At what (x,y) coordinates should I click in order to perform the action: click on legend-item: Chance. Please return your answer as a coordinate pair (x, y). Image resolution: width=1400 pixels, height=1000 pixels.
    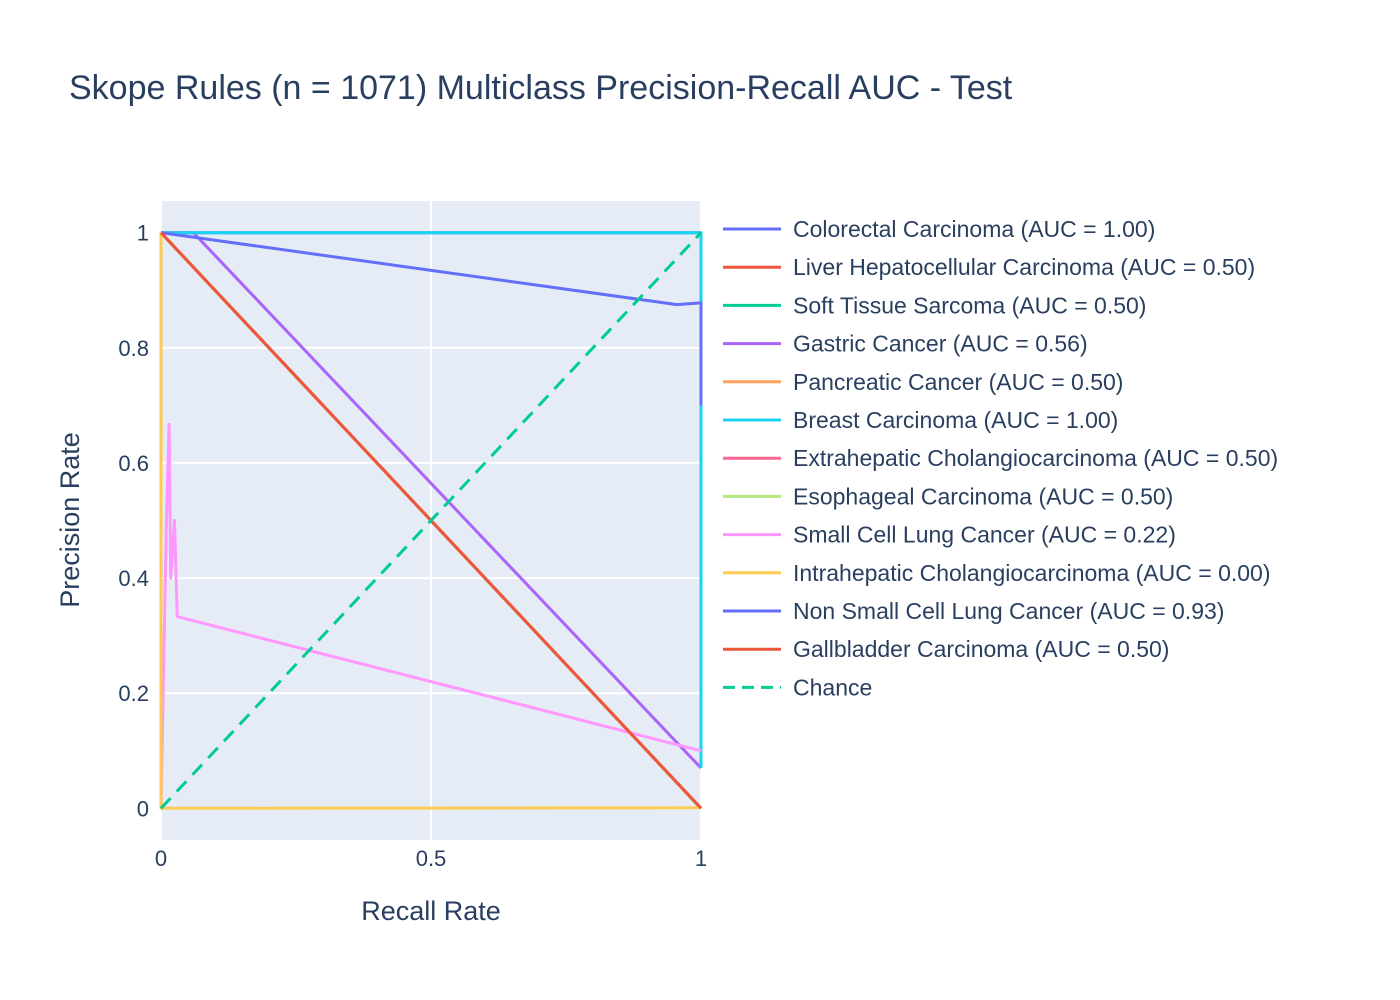
    Looking at the image, I should click on (797, 687).